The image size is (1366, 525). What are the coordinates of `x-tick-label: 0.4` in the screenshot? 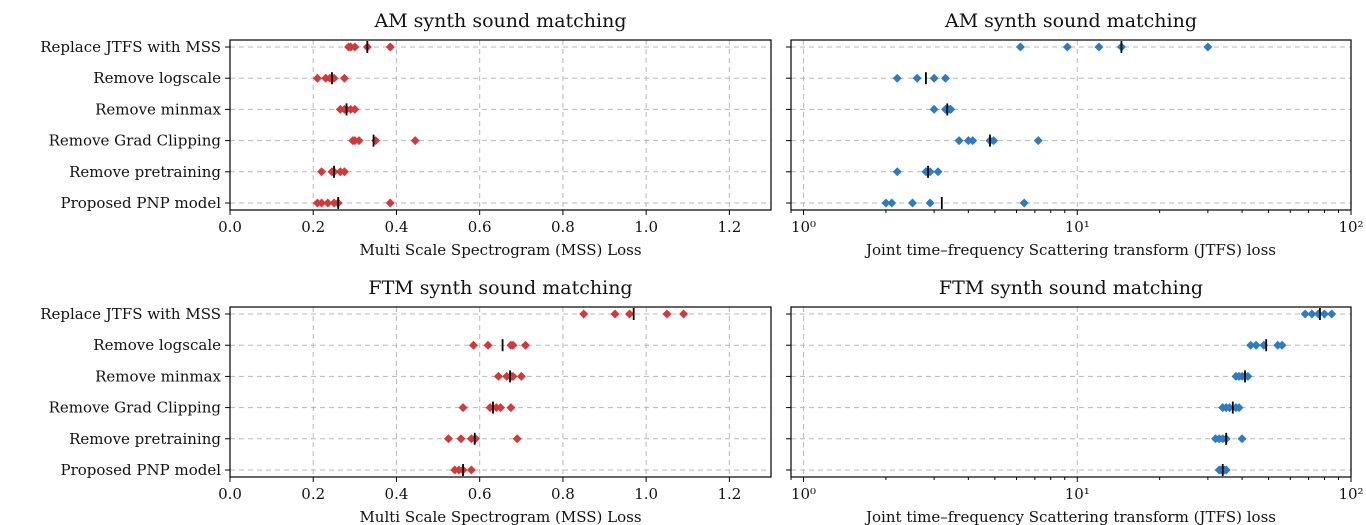 It's located at (397, 494).